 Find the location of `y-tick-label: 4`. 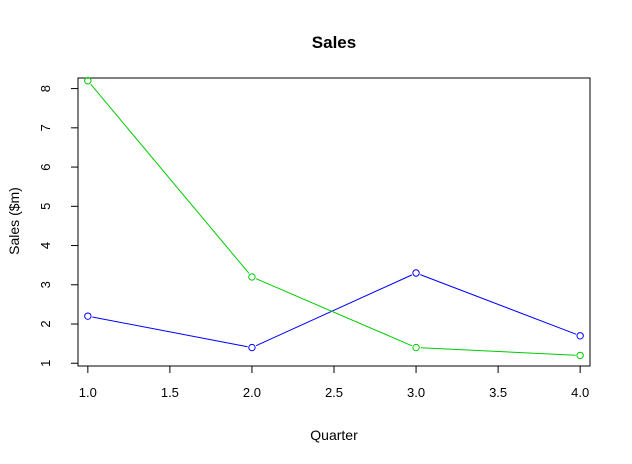

y-tick-label: 4 is located at coordinates (45, 245).